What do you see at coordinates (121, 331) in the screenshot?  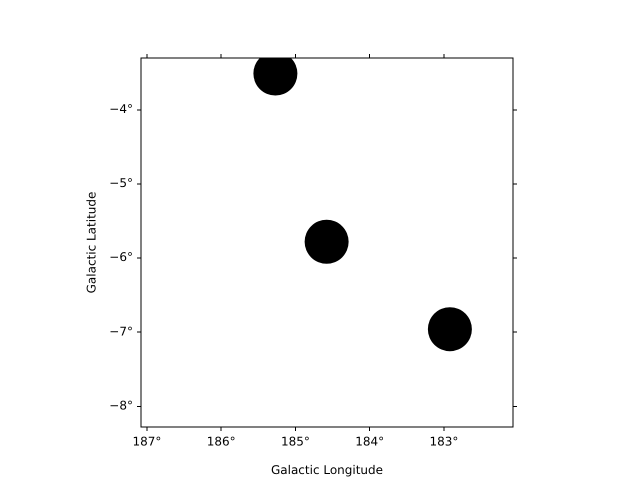 I see `y-tick-label: −7°` at bounding box center [121, 331].